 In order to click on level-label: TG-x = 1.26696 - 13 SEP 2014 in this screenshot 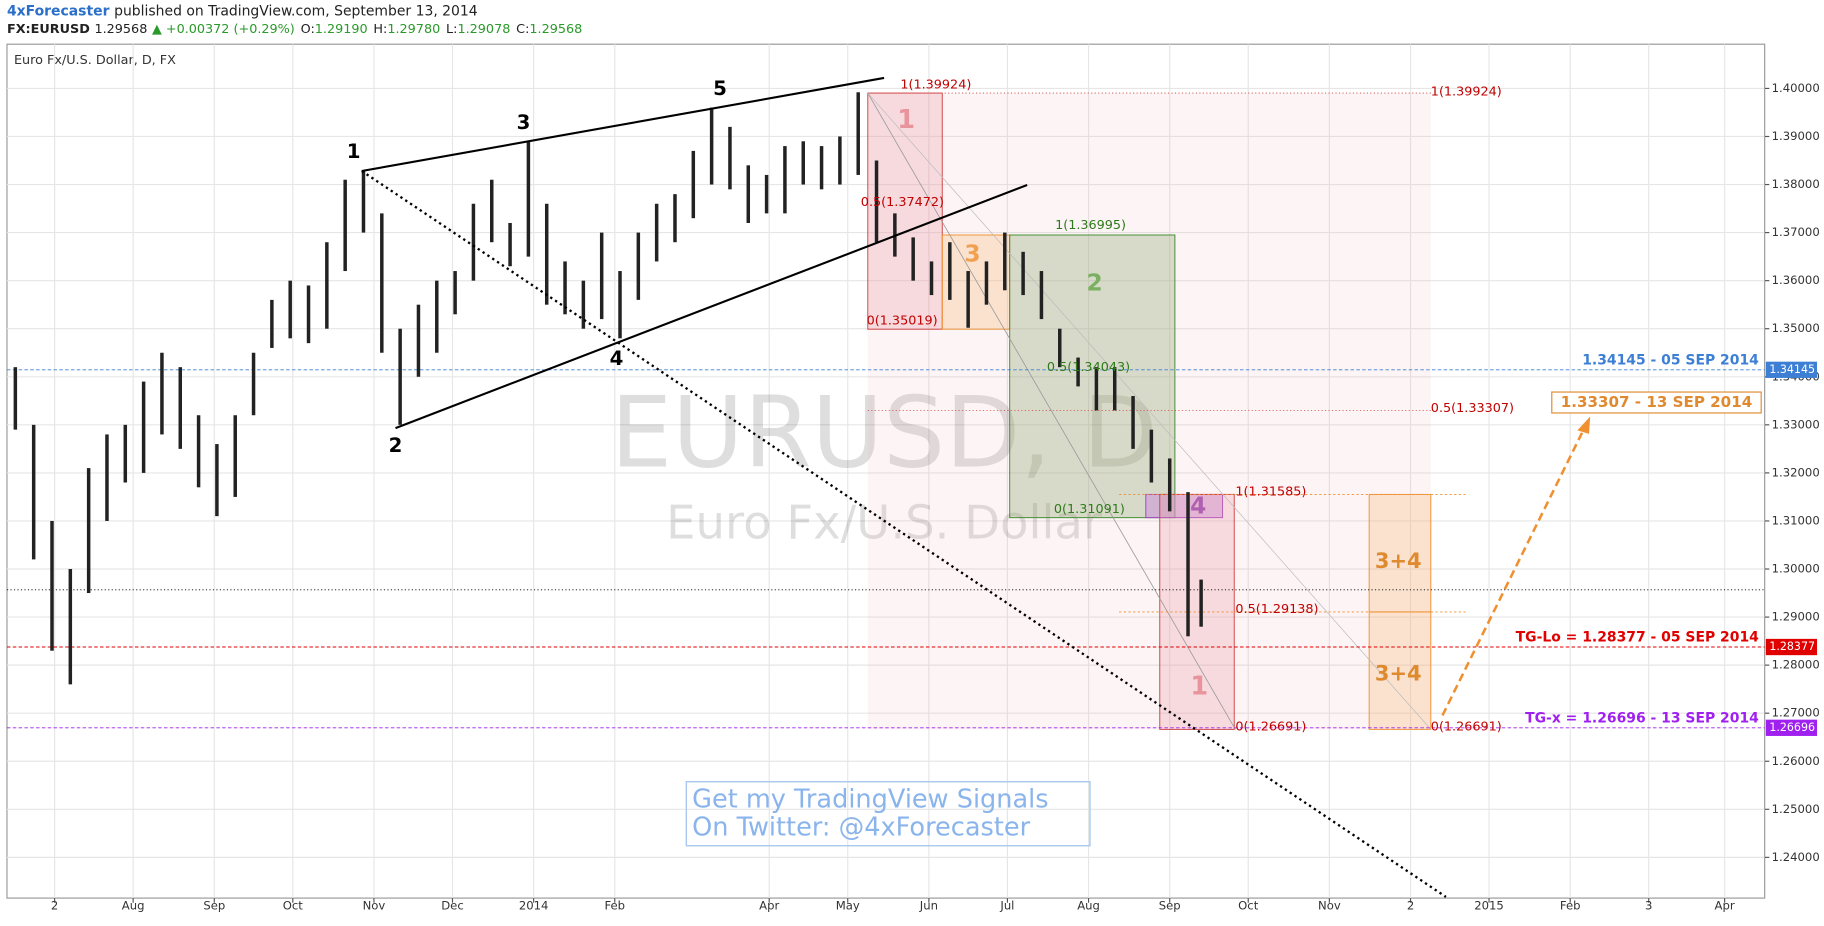, I will do `click(1642, 718)`.